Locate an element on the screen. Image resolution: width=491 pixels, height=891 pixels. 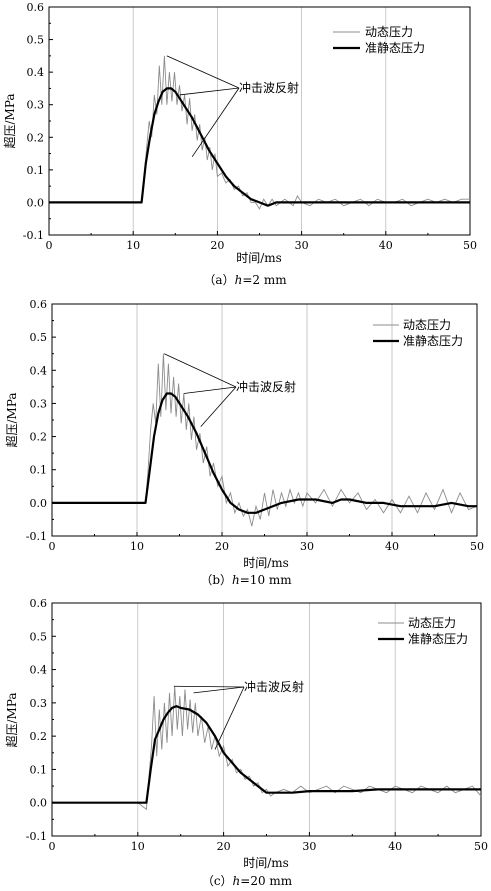
panel-c-dynamic-series is located at coordinates (267, 748).